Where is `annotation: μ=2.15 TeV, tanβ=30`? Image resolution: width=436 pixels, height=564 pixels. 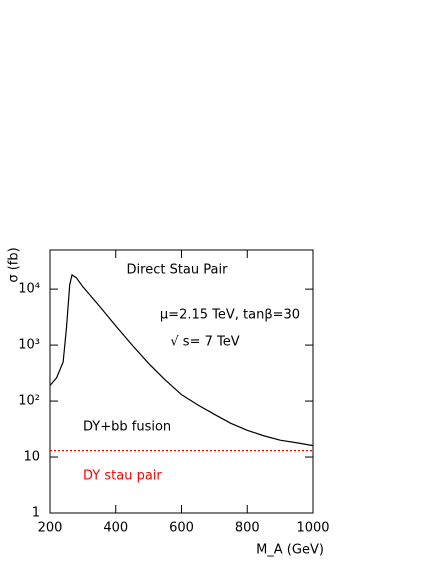
annotation: μ=2.15 TeV, tanβ=30 is located at coordinates (230, 315).